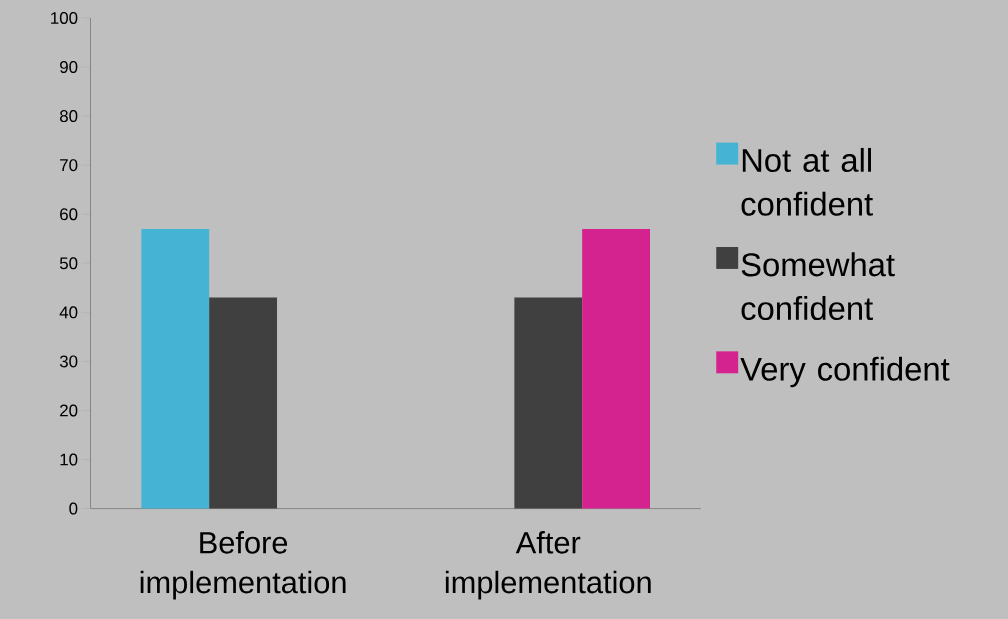 The height and width of the screenshot is (619, 1008). What do you see at coordinates (69, 410) in the screenshot?
I see `y-tick-label: 20` at bounding box center [69, 410].